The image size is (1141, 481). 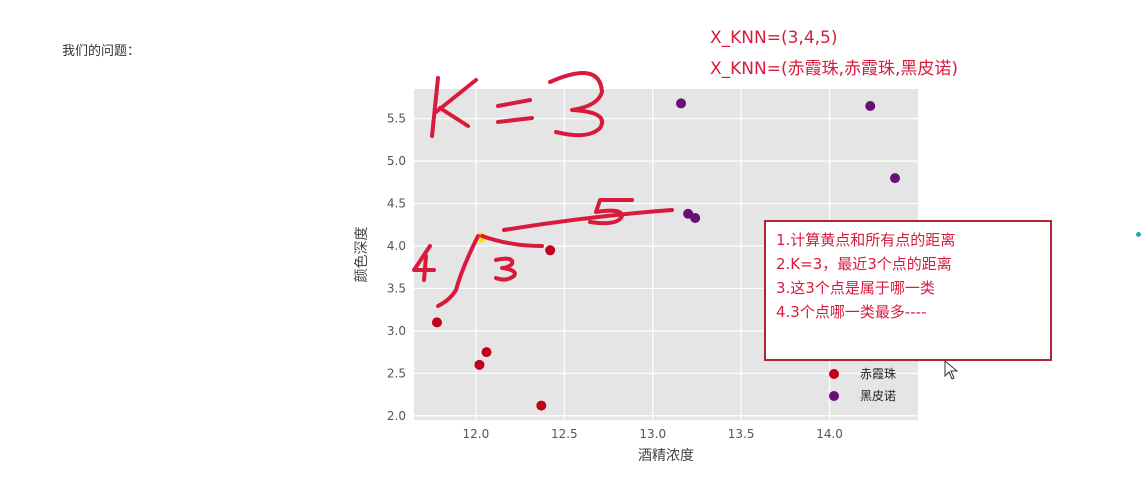 I want to click on knn-distances-text: X_KNN=(3,4,5), so click(x=774, y=38).